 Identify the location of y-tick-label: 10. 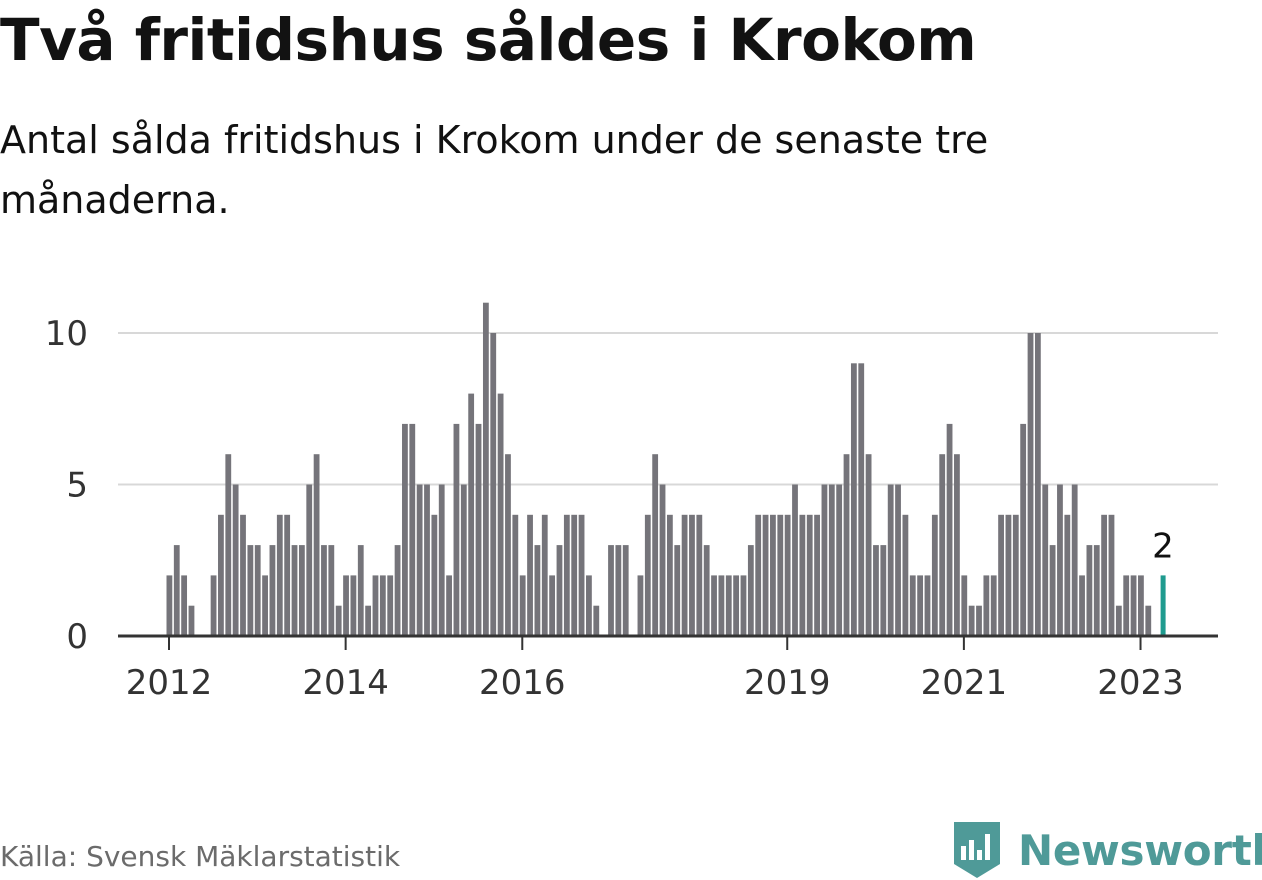
(66, 334).